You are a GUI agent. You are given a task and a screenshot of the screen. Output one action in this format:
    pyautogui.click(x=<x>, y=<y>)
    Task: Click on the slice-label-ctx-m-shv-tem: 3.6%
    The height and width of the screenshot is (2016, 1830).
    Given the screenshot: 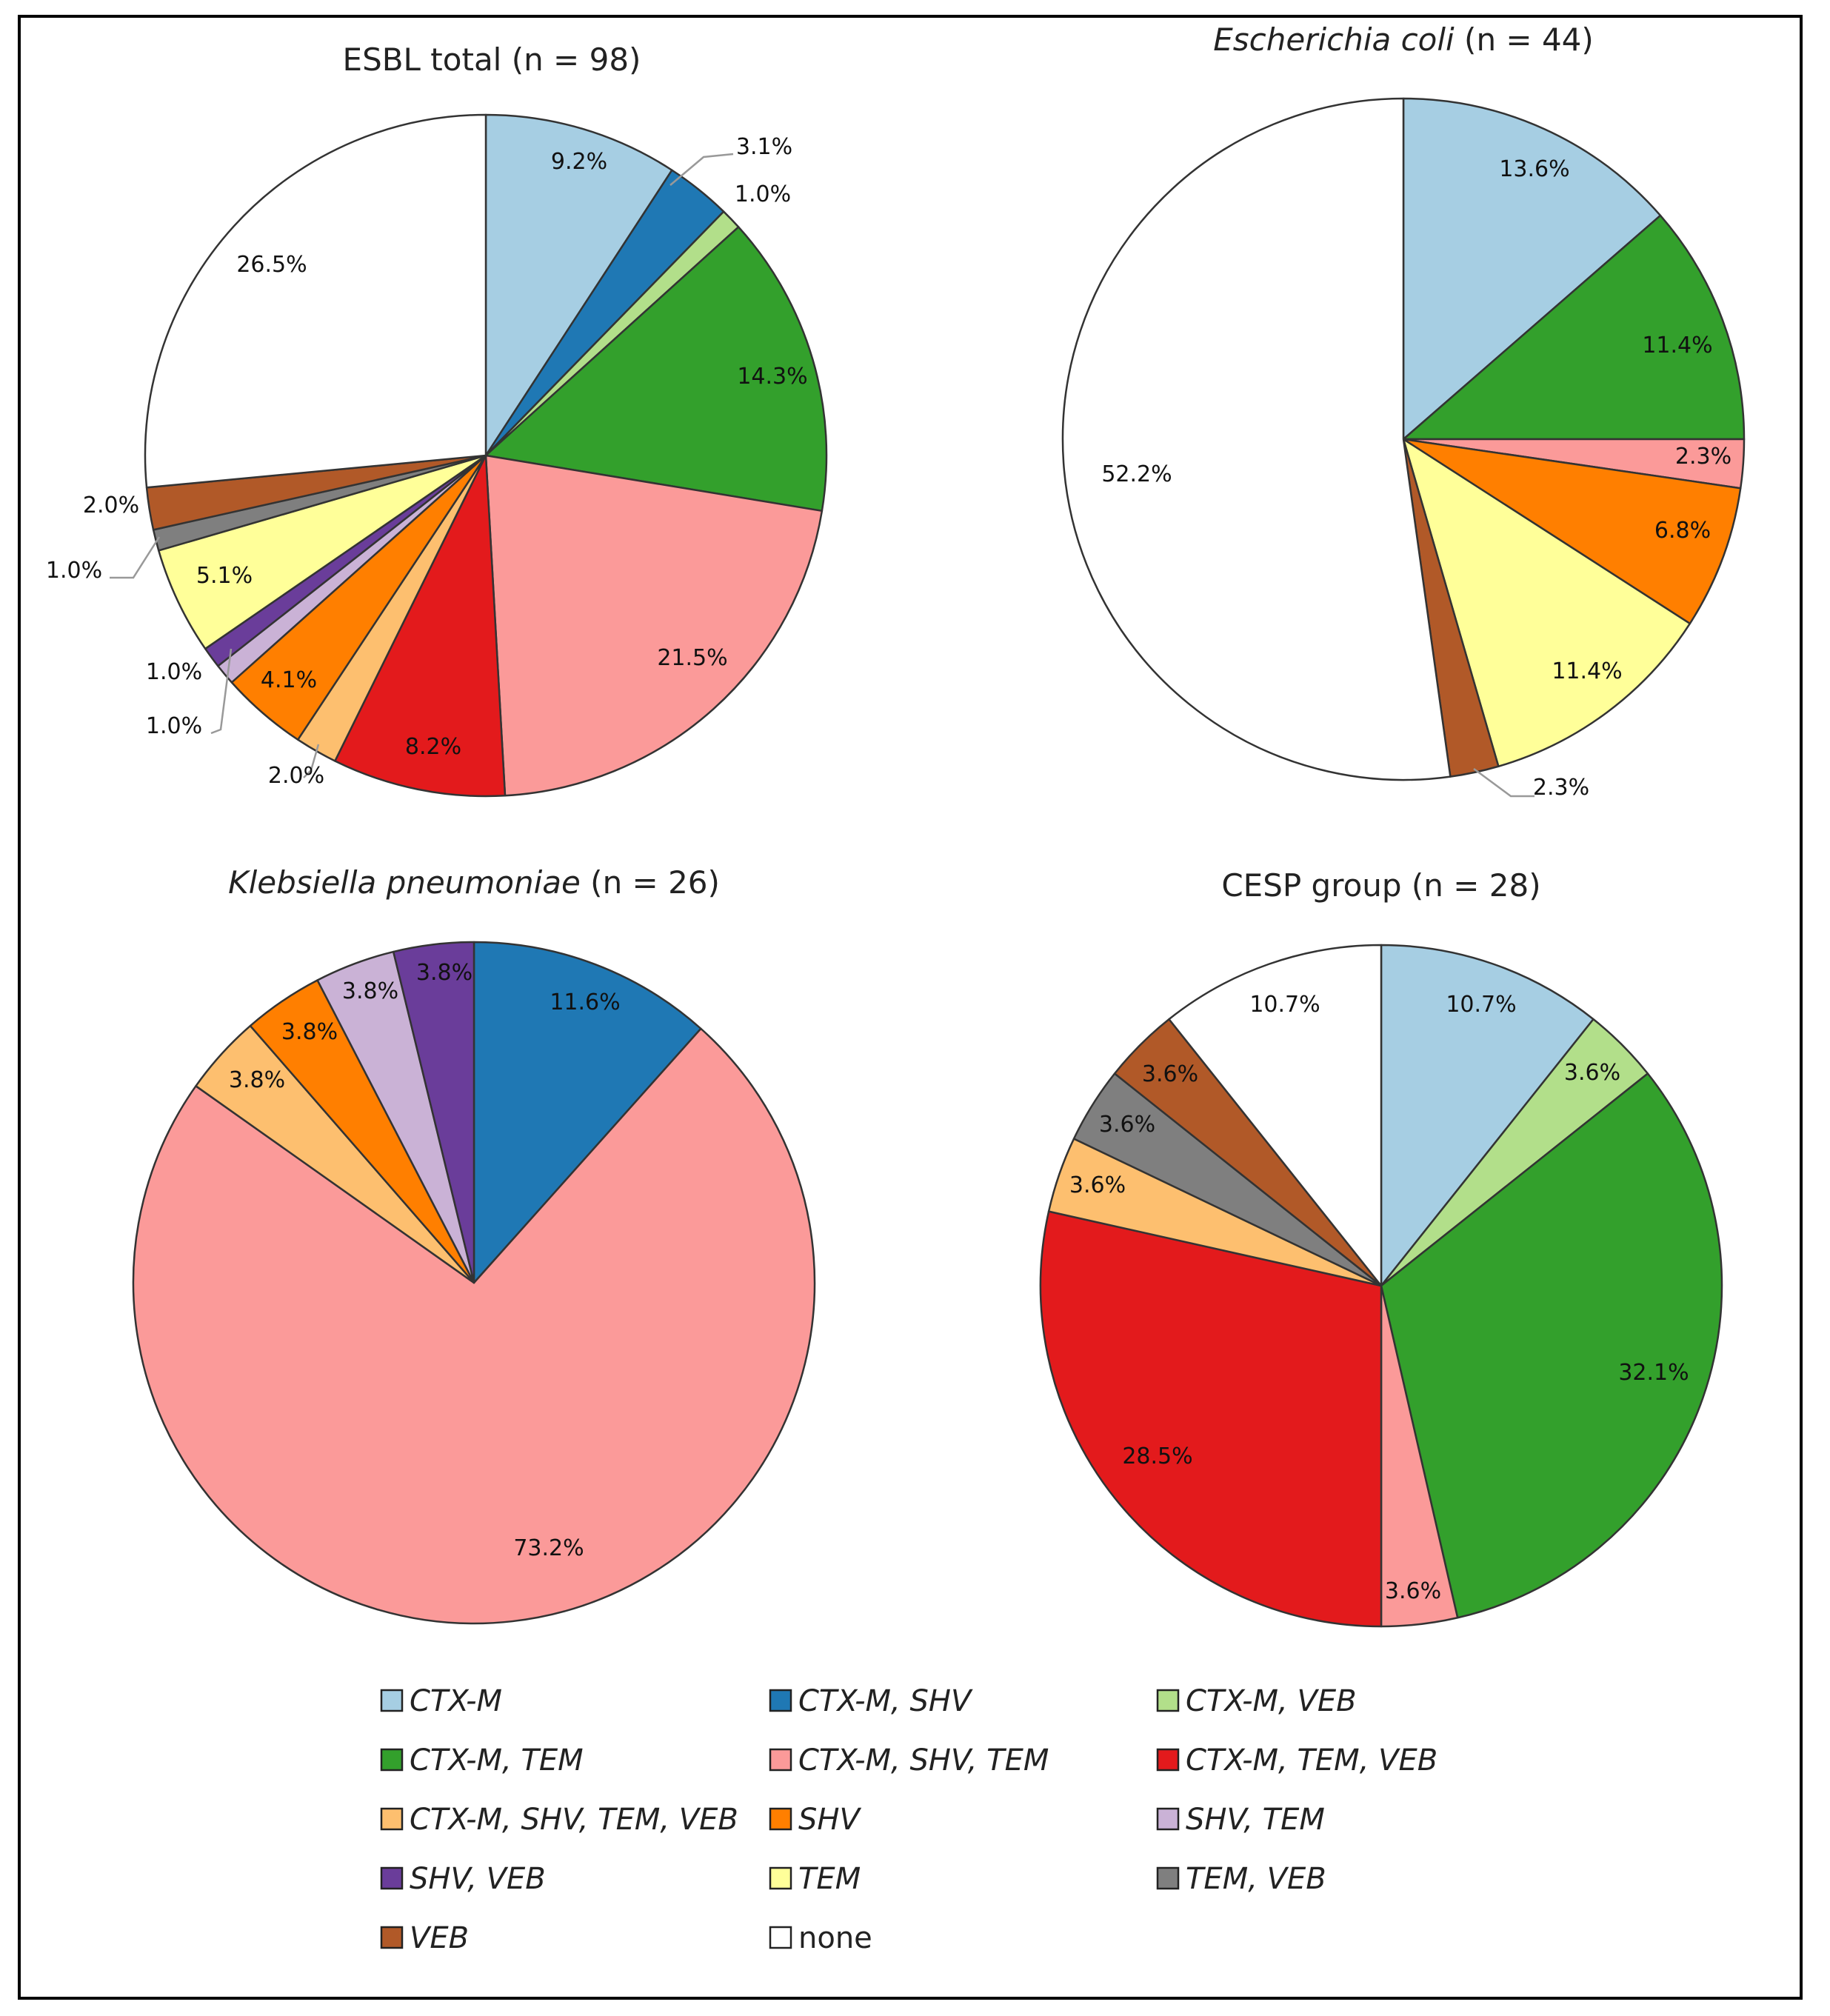 What is the action you would take?
    pyautogui.click(x=1413, y=1591)
    